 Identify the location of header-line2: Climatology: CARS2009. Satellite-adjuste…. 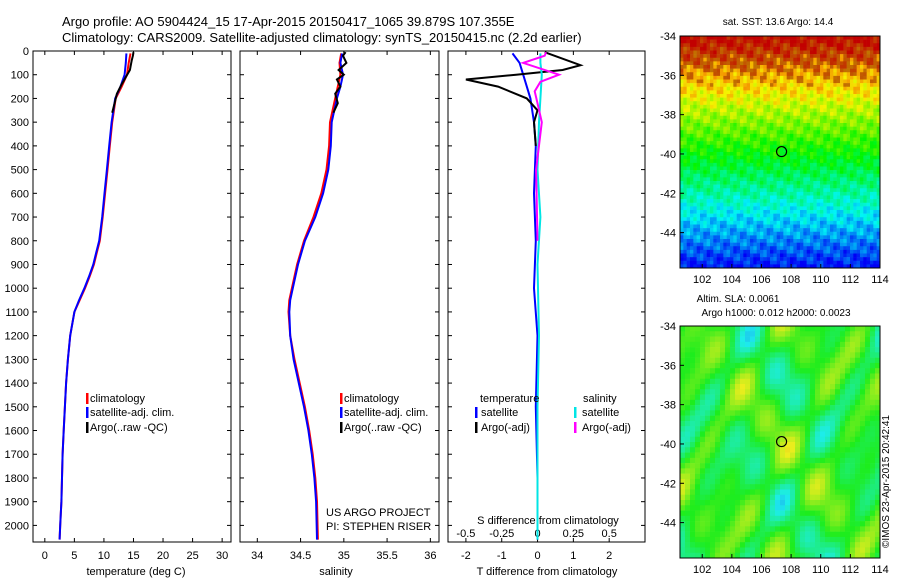
(322, 37).